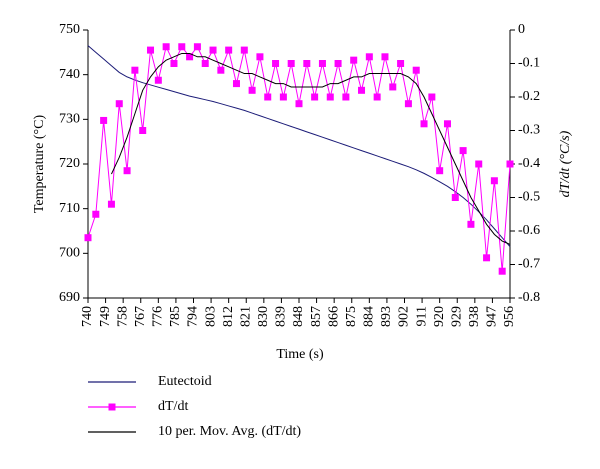 Image resolution: width=600 pixels, height=469 pixels. Describe the element at coordinates (281, 316) in the screenshot. I see `x-tick-label: 839` at that location.